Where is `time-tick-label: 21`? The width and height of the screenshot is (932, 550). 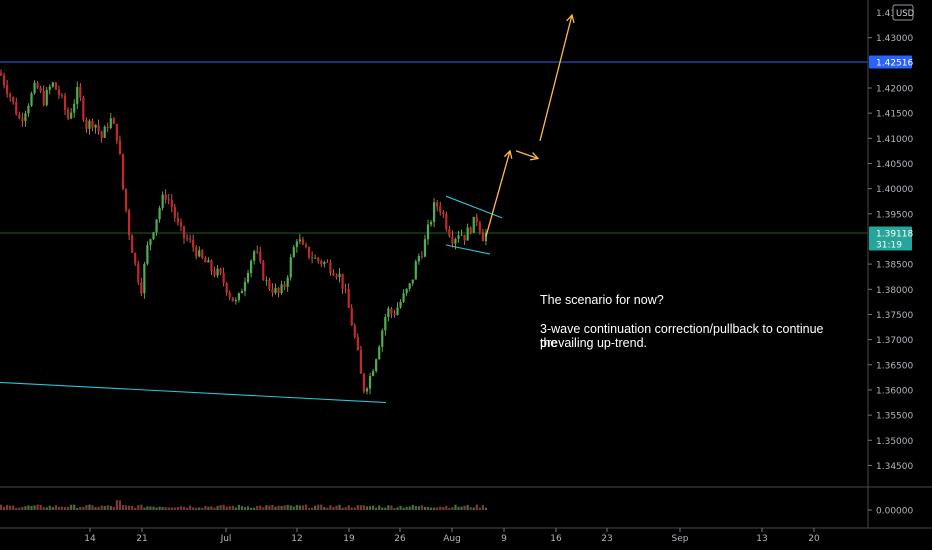
time-tick-label: 21 is located at coordinates (141, 539).